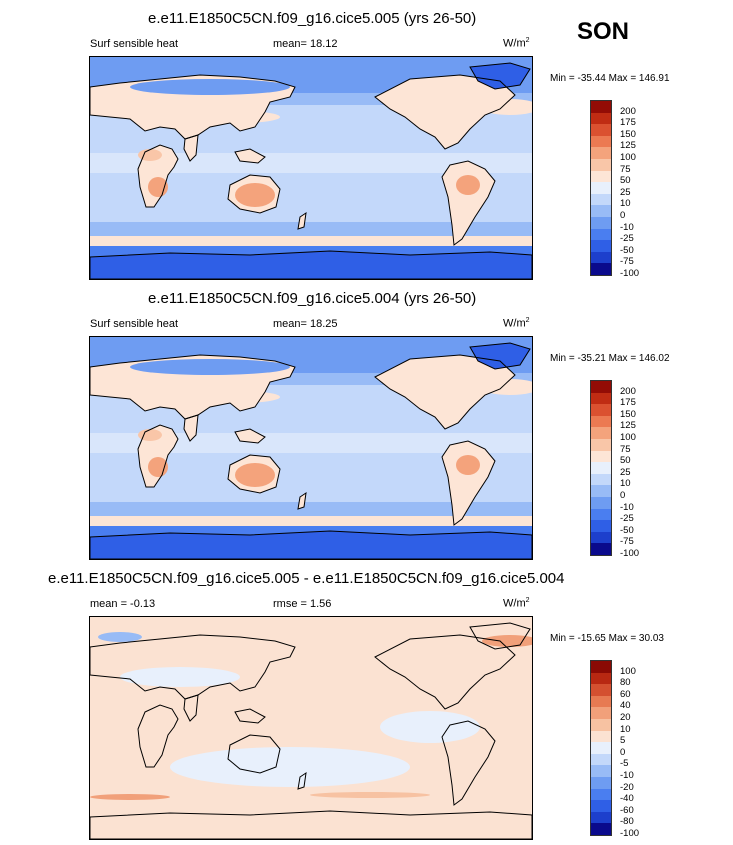  I want to click on season-label: SON, so click(603, 31).